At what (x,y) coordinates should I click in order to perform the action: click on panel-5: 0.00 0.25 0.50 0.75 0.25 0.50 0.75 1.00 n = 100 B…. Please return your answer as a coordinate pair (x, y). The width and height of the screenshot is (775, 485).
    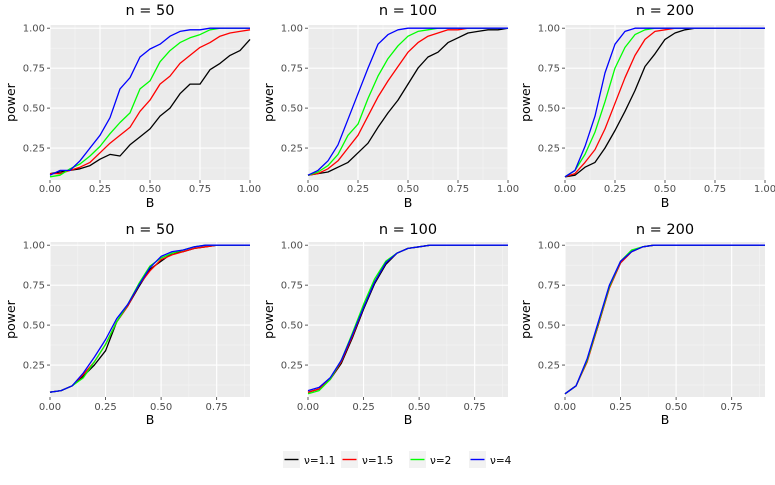
    Looking at the image, I should click on (384, 324).